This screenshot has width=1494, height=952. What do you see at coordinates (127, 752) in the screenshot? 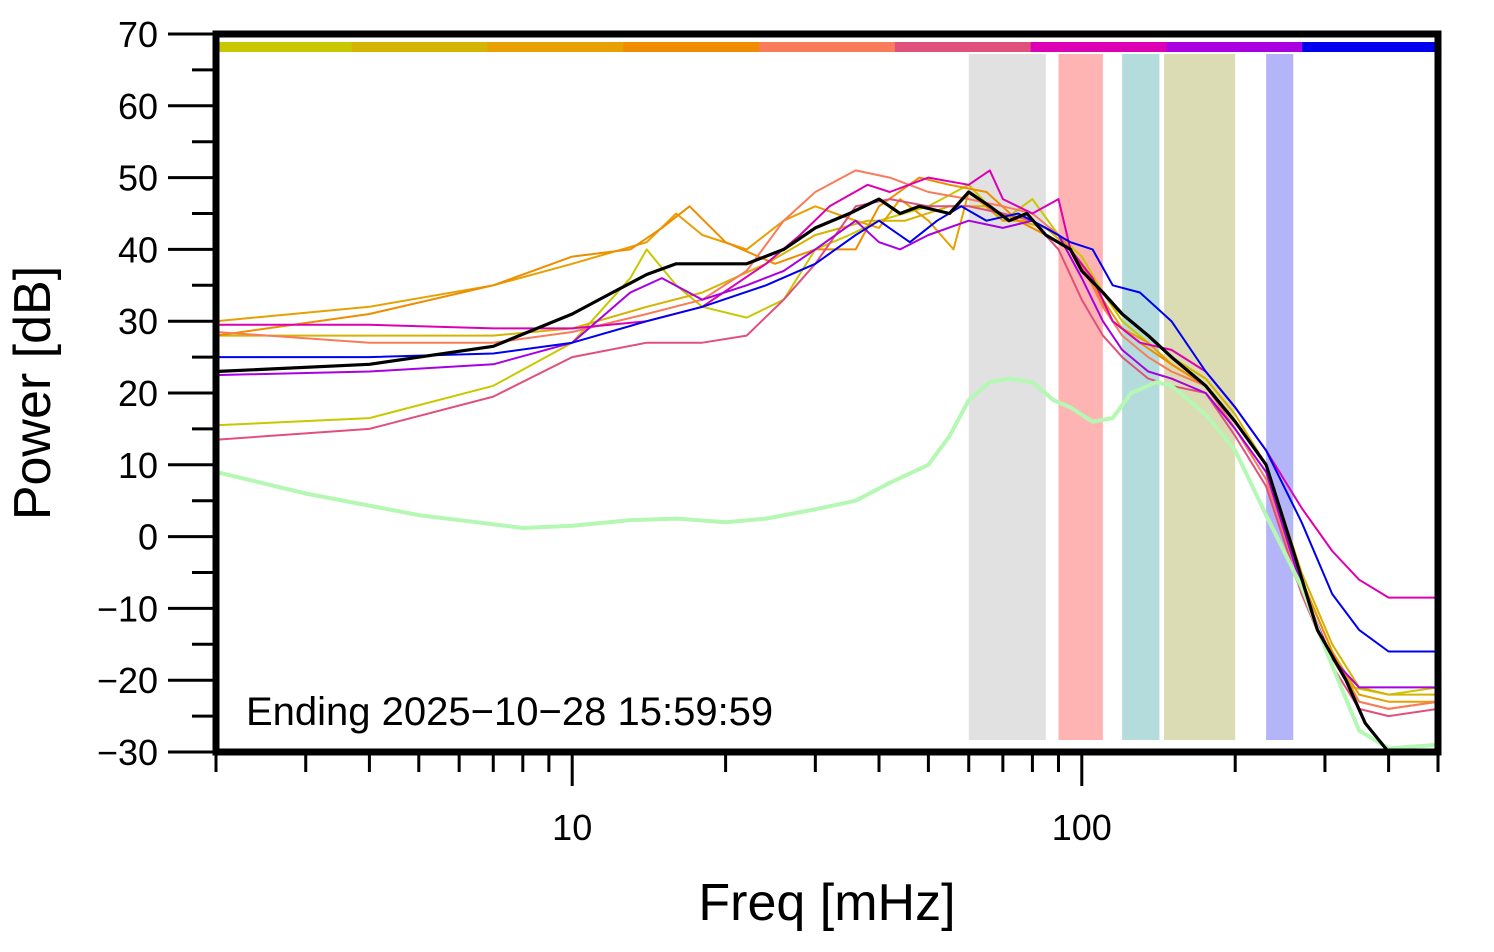
I see `y-tick-label: −30` at bounding box center [127, 752].